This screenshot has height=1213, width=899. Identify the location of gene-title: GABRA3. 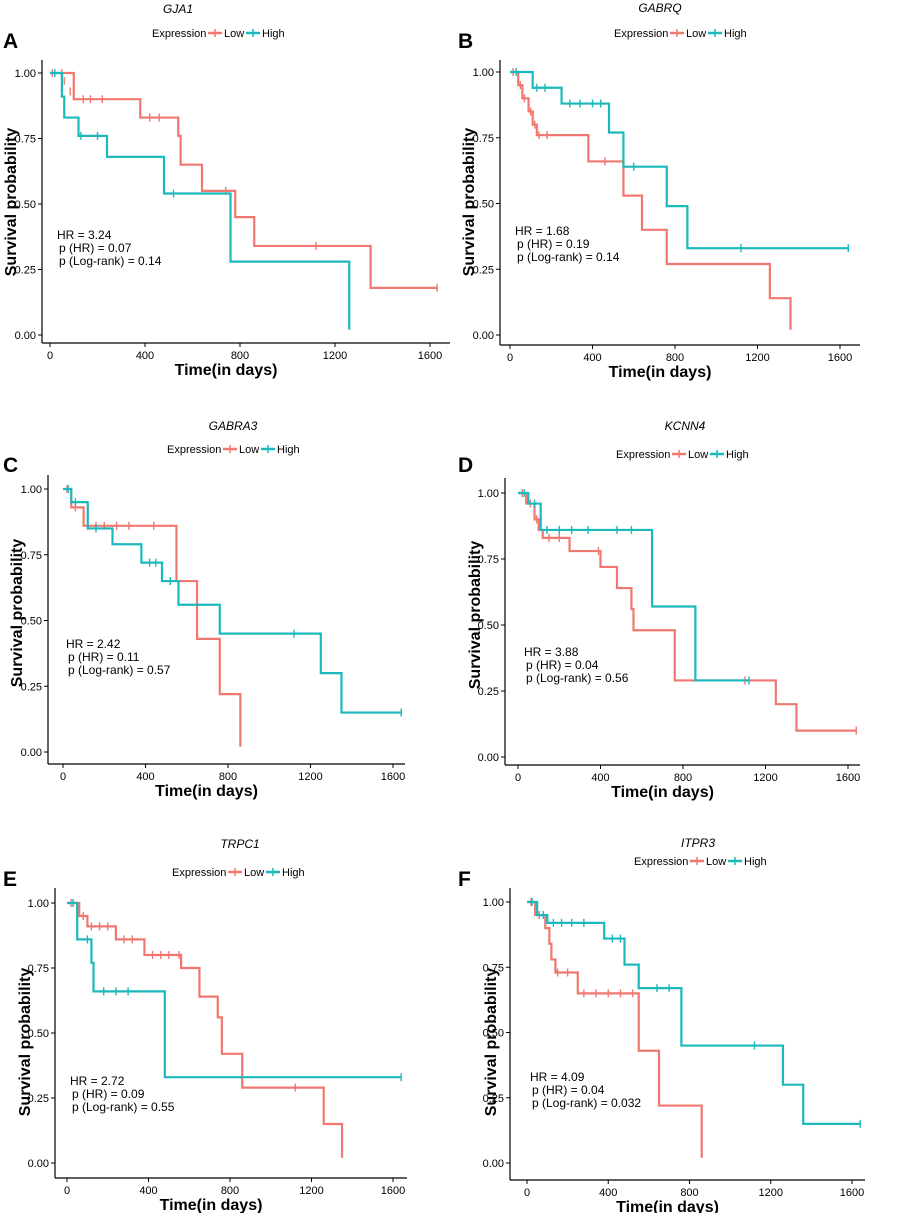
(233, 426).